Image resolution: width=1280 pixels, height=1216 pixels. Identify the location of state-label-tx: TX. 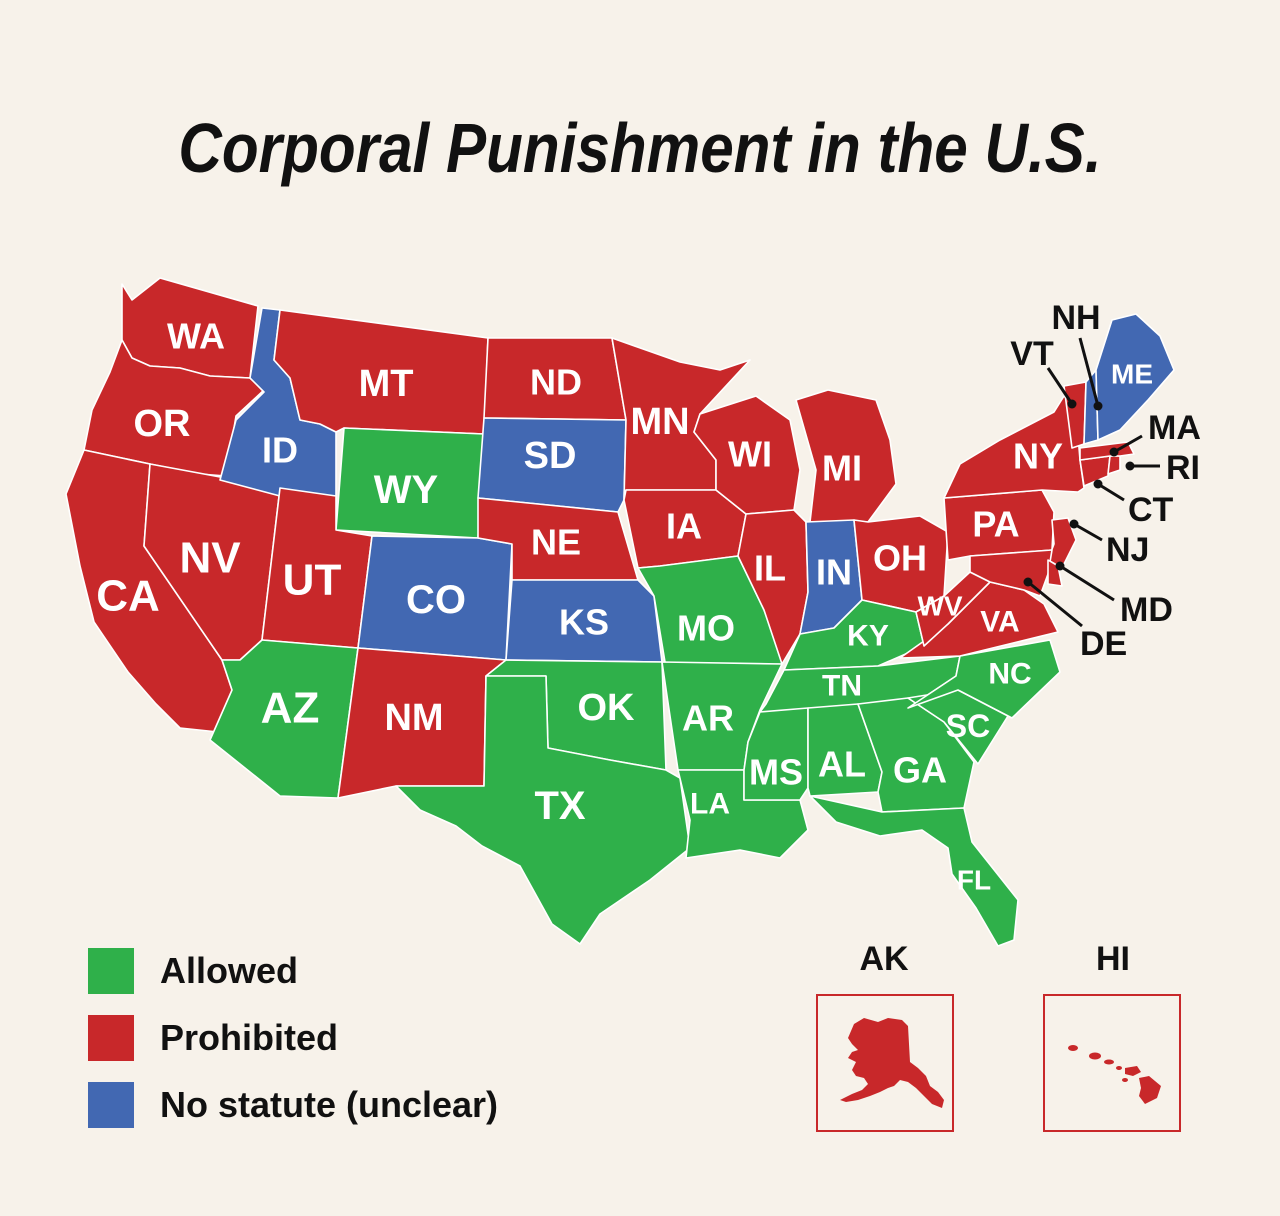
(559, 806).